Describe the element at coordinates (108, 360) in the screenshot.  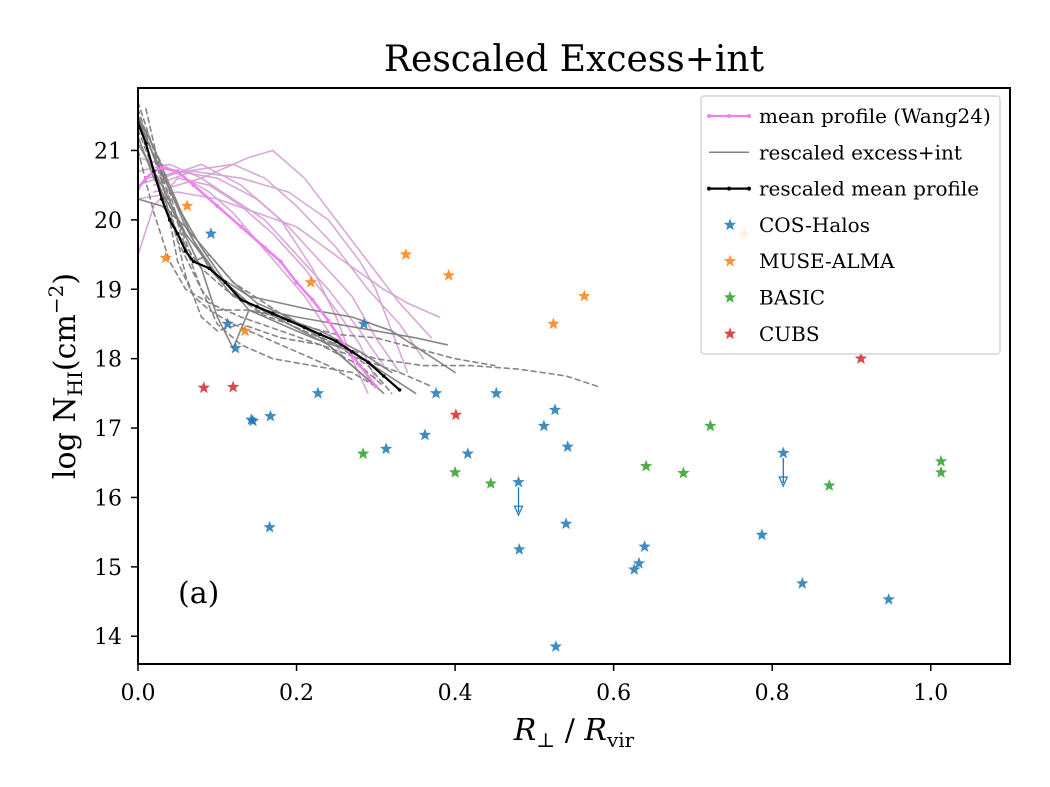
I see `y-tick-label: 18` at that location.